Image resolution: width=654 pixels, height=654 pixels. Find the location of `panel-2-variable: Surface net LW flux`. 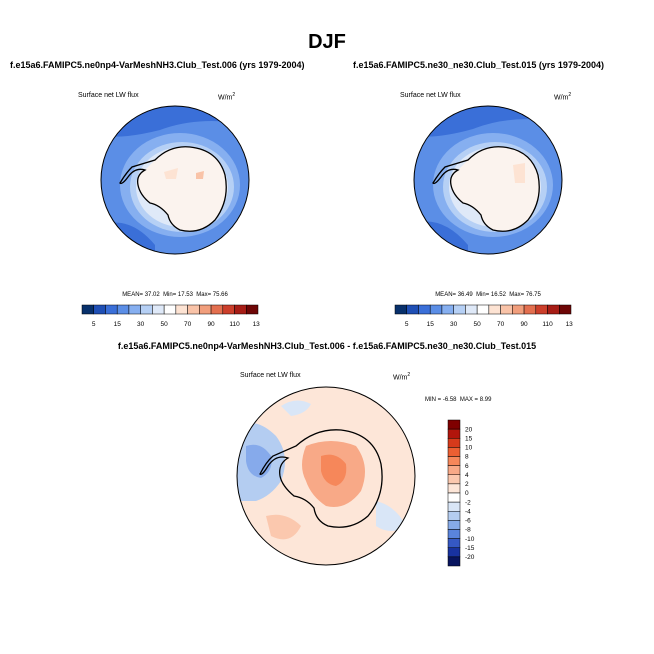

panel-2-variable: Surface net LW flux is located at coordinates (430, 95).